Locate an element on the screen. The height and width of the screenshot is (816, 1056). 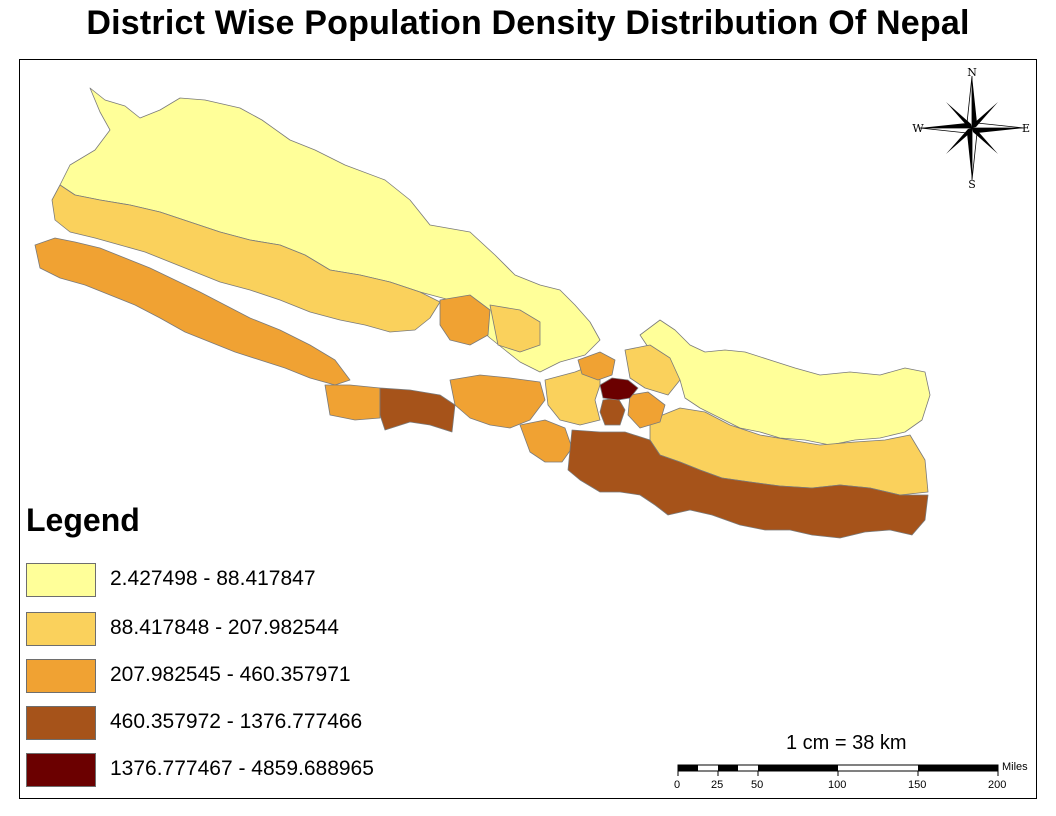
compass-s: S is located at coordinates (972, 184).